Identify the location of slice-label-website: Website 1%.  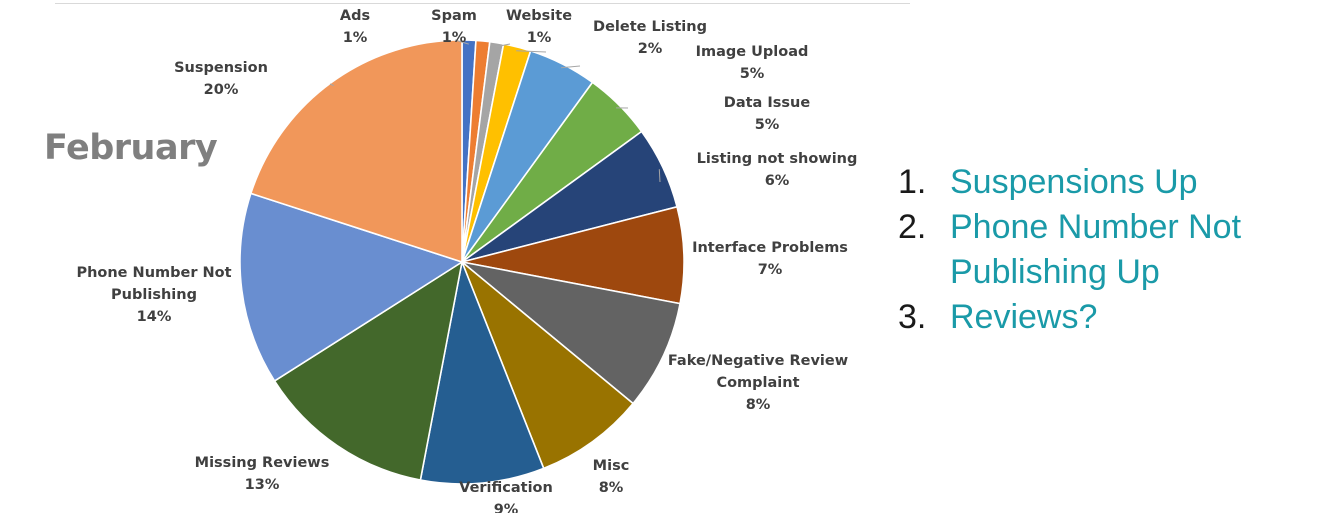
(539, 27).